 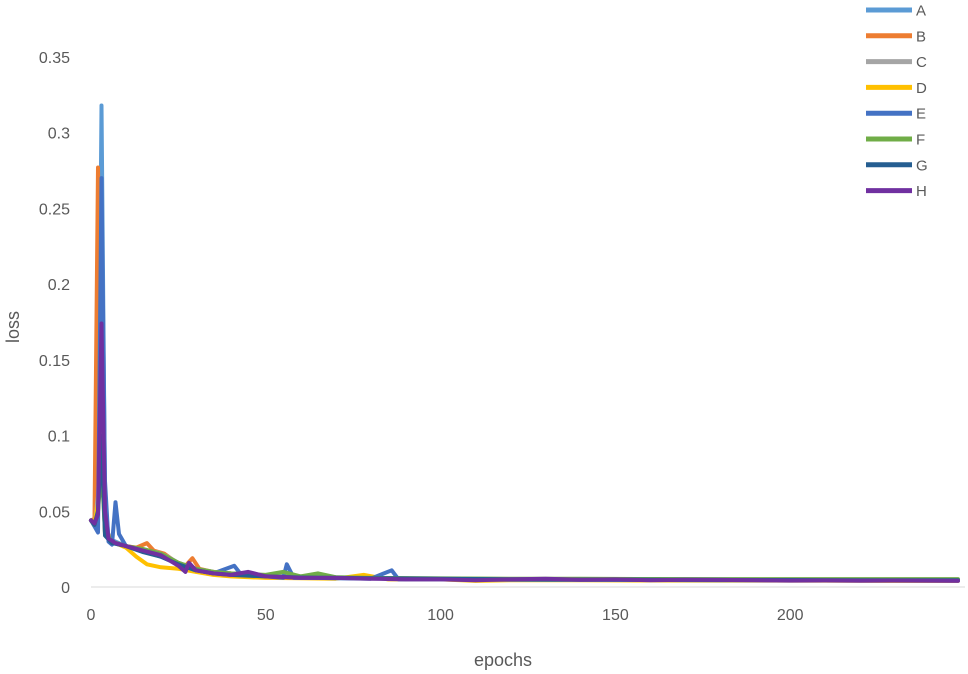 What do you see at coordinates (59, 437) in the screenshot?
I see `y-tick-label: 0.1` at bounding box center [59, 437].